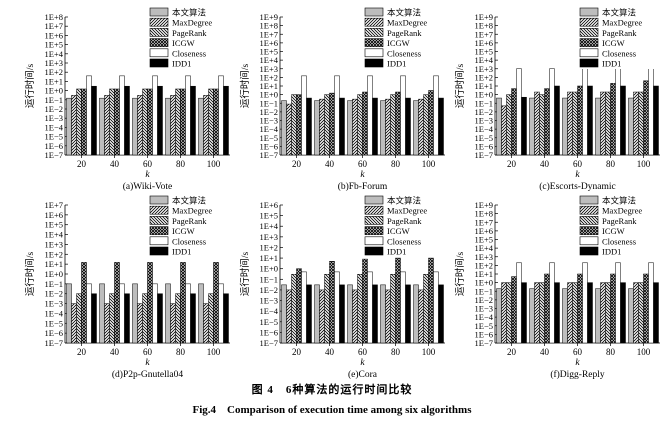  I want to click on x-tick-label: 100, so click(644, 164).